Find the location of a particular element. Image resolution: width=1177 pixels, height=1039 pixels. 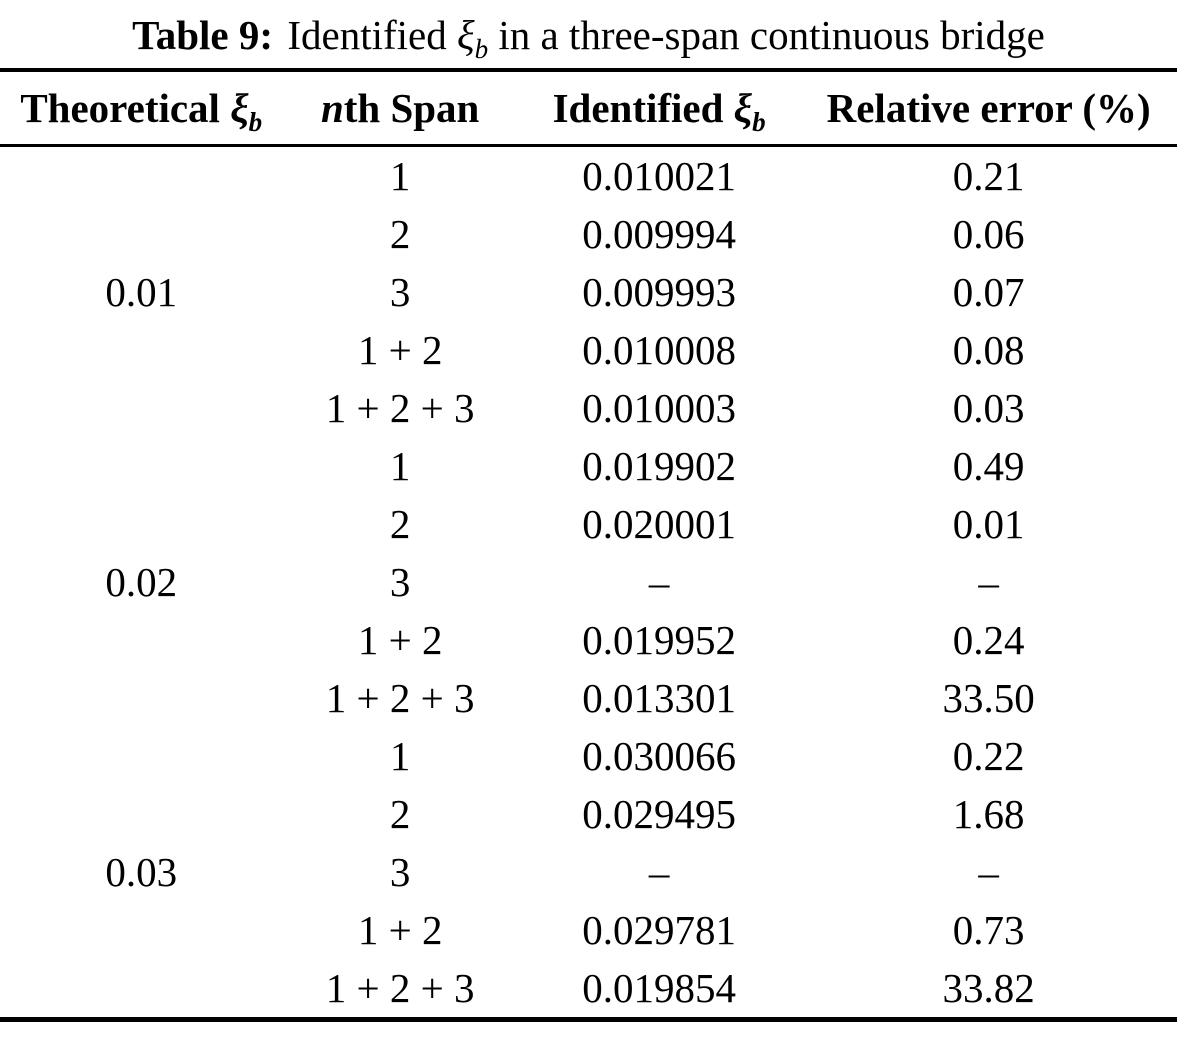

table-row: 1 + 2 + 3 0.019854 33.82 is located at coordinates (588, 989).